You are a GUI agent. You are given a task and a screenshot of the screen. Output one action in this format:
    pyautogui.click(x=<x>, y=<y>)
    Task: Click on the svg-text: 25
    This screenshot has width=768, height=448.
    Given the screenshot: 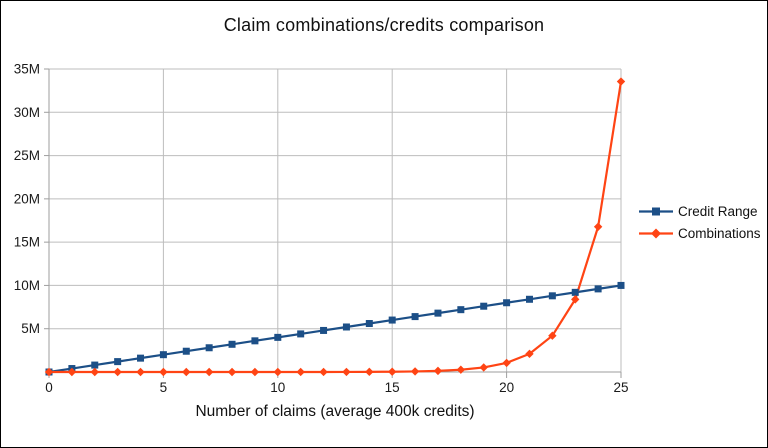 What is the action you would take?
    pyautogui.click(x=620, y=387)
    